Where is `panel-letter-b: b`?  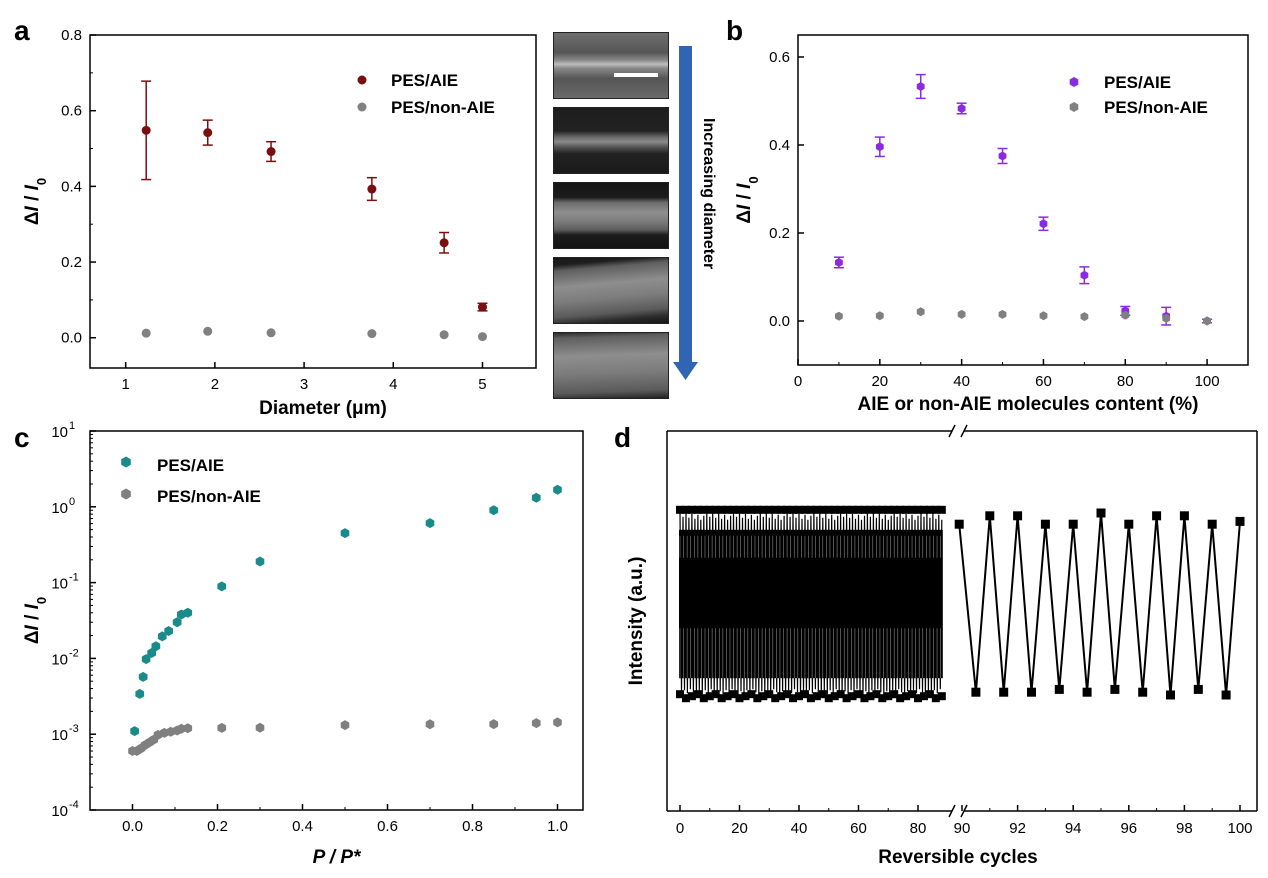 panel-letter-b: b is located at coordinates (734, 30).